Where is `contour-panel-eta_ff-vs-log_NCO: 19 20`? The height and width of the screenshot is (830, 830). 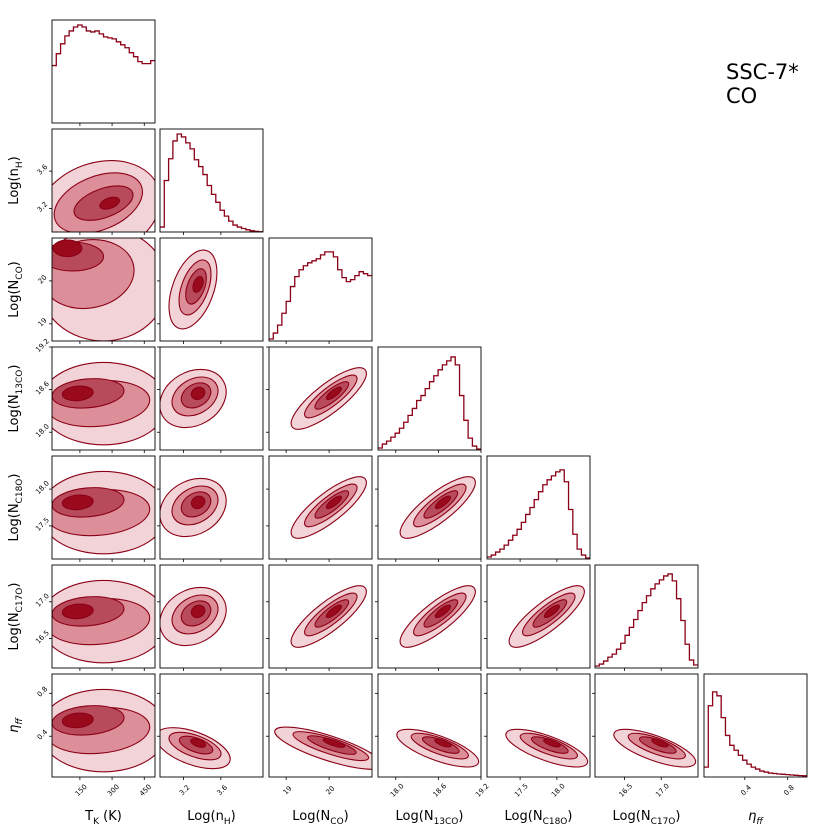 contour-panel-eta_ff-vs-log_NCO: 19 20 is located at coordinates (319, 734).